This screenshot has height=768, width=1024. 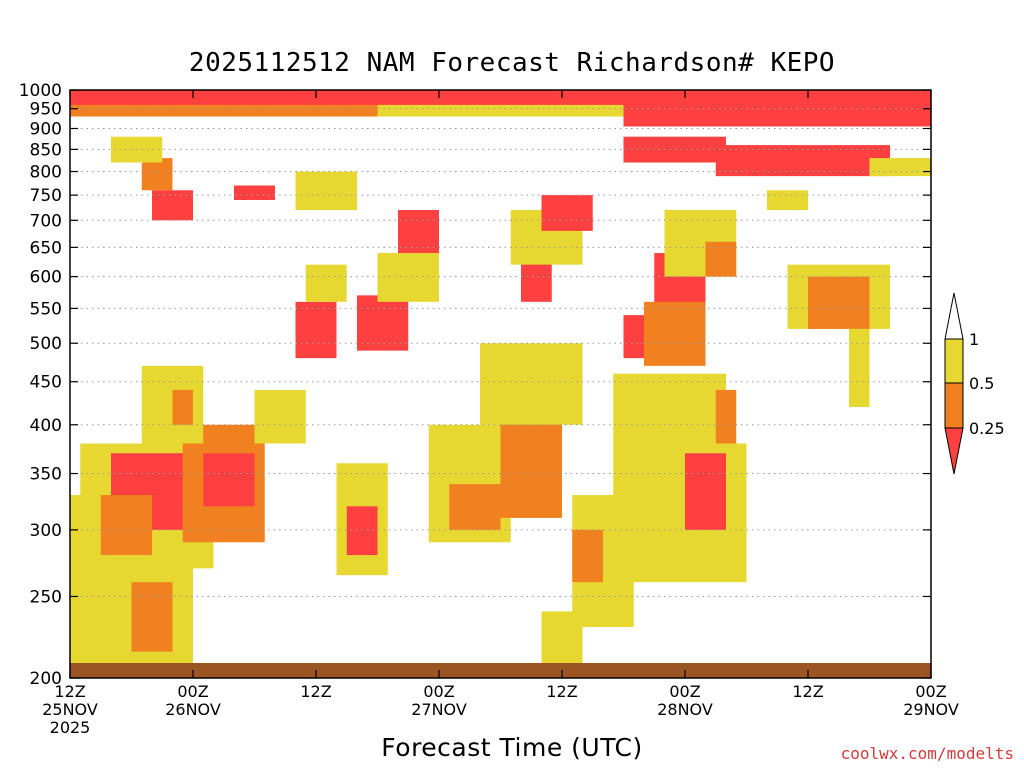 What do you see at coordinates (46, 173) in the screenshot?
I see `y-tick-label: 800` at bounding box center [46, 173].